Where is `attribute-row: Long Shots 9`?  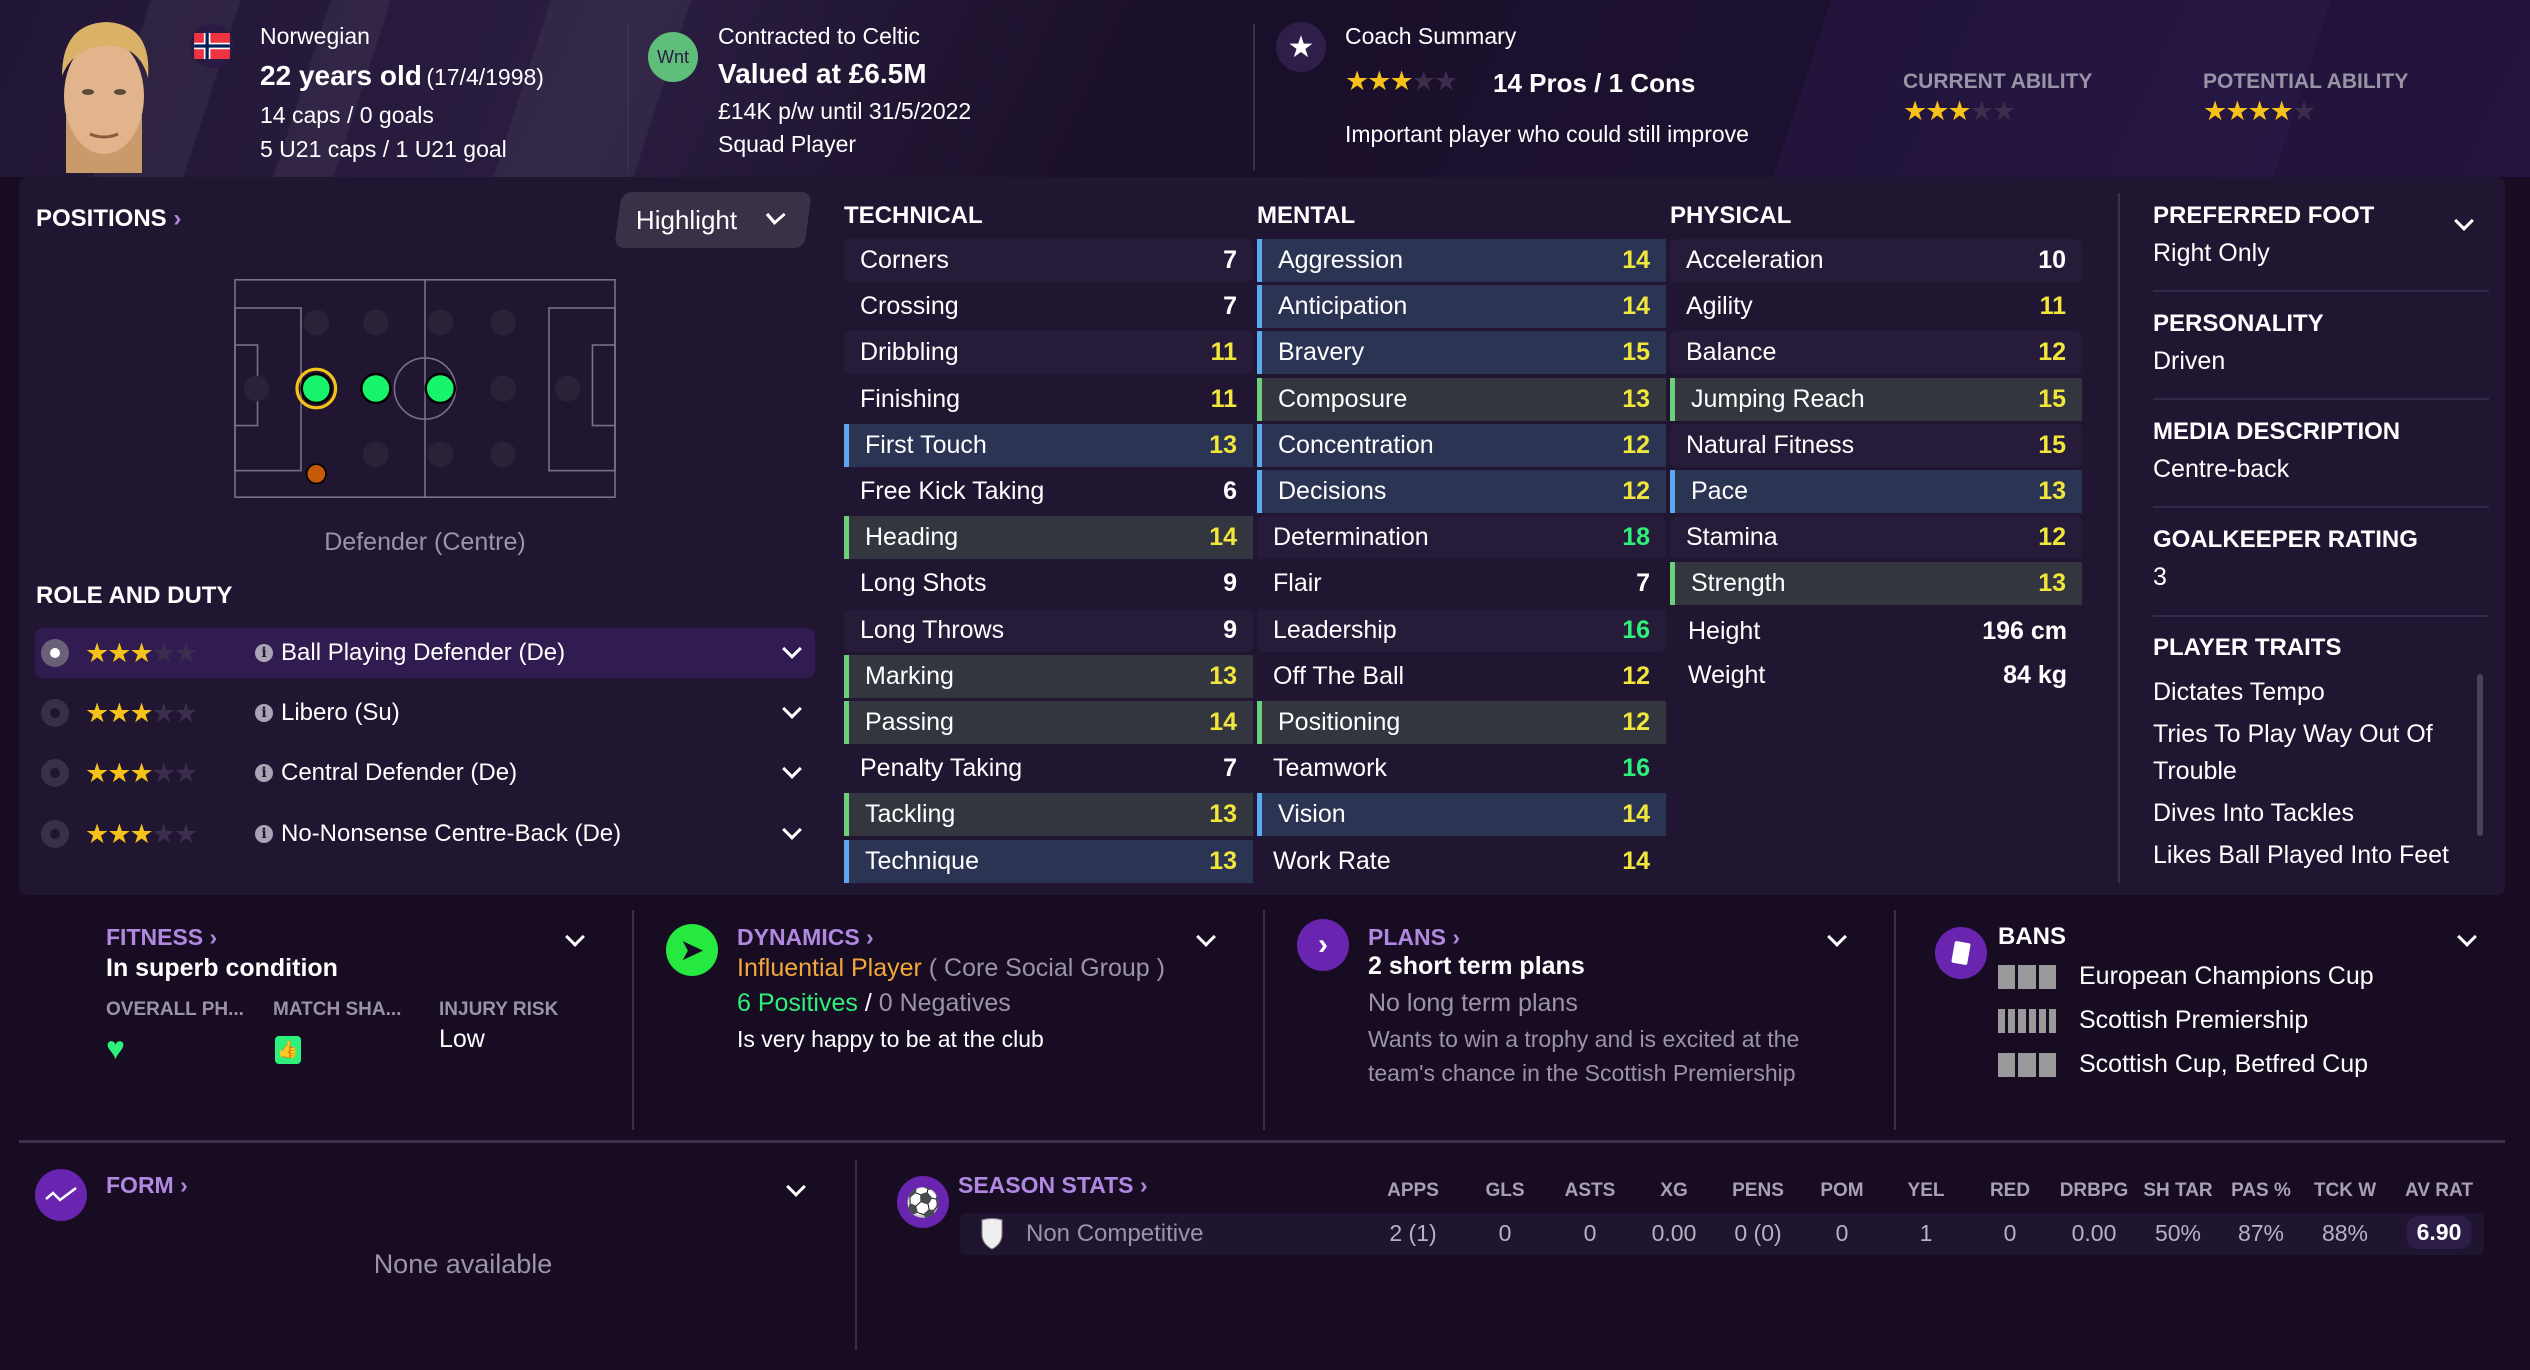 attribute-row: Long Shots 9 is located at coordinates (1048, 583).